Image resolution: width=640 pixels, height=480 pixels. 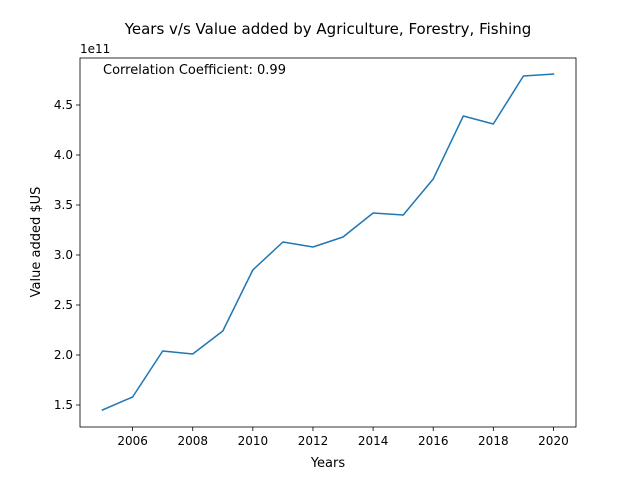 What do you see at coordinates (343, 437) in the screenshot?
I see `x-axis: 2006 2008 2010 2012 2014 2016 2018 2020` at bounding box center [343, 437].